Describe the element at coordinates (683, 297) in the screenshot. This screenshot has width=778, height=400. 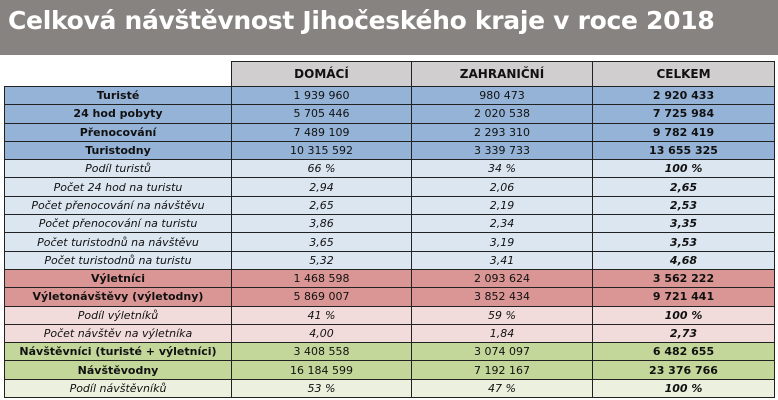
I see `total-value: 9 721 441` at that location.